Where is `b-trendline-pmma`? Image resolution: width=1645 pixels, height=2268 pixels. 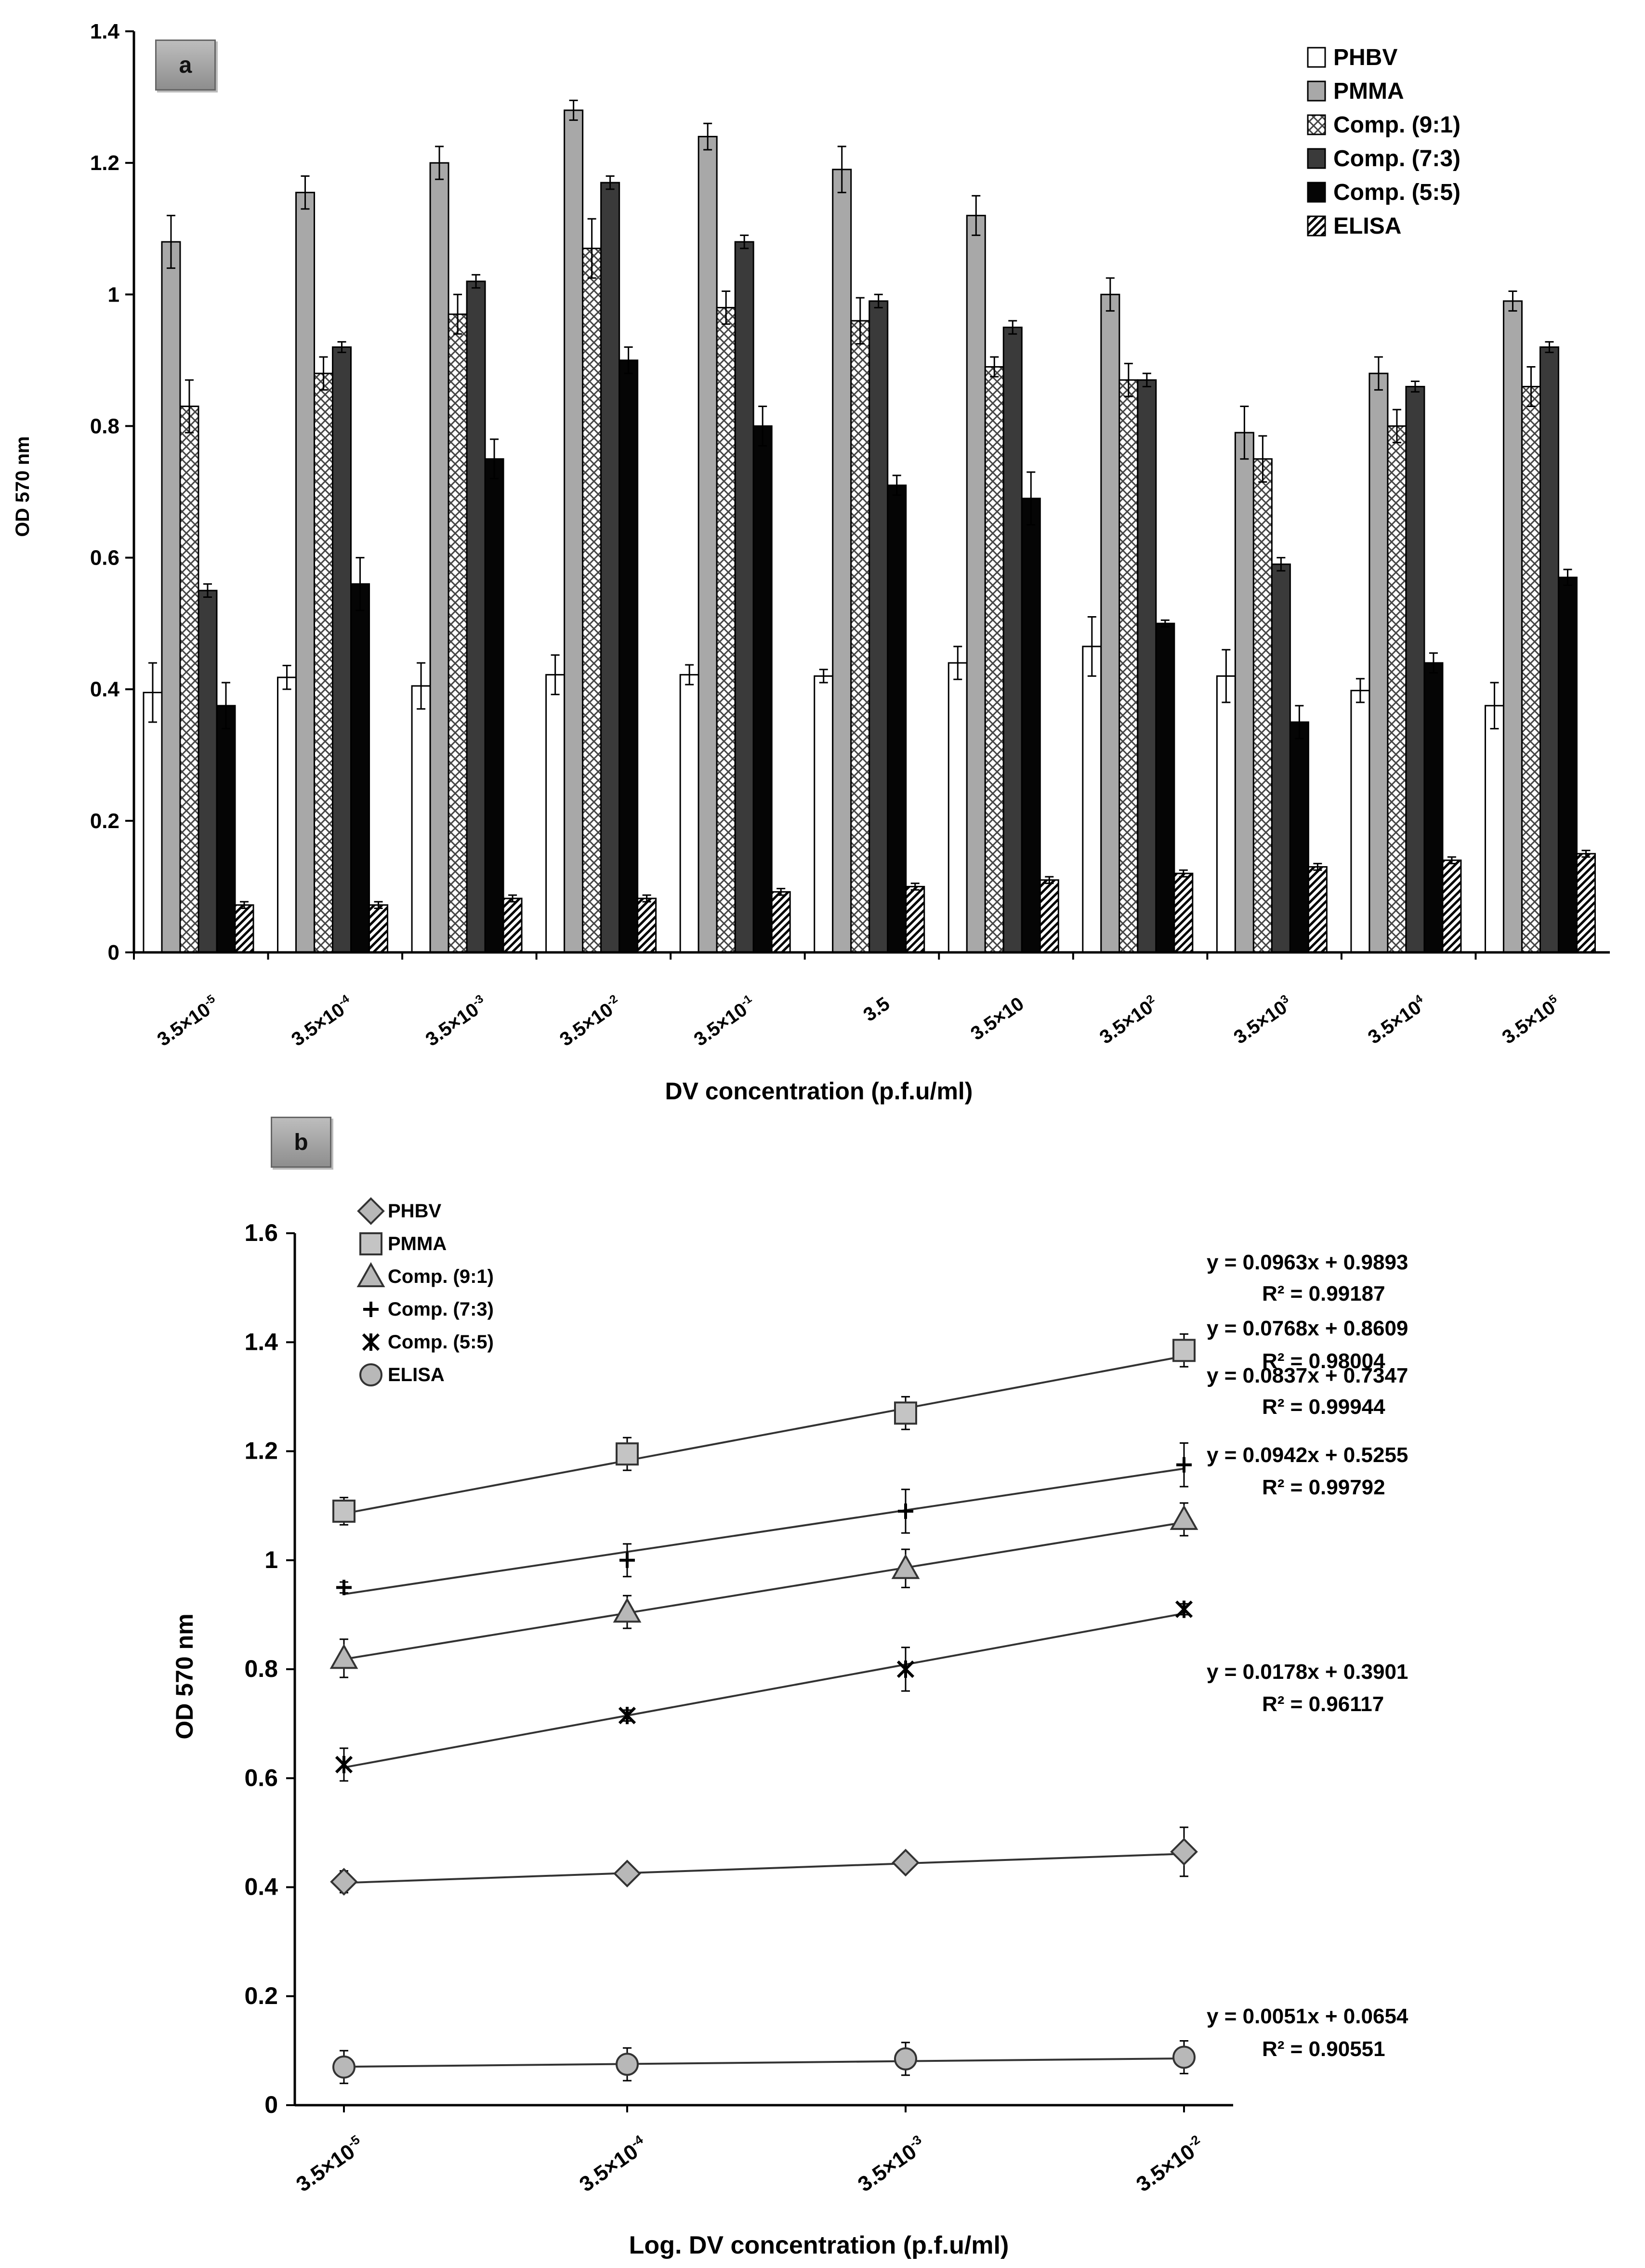
b-trendline-pmma is located at coordinates (763, 1435).